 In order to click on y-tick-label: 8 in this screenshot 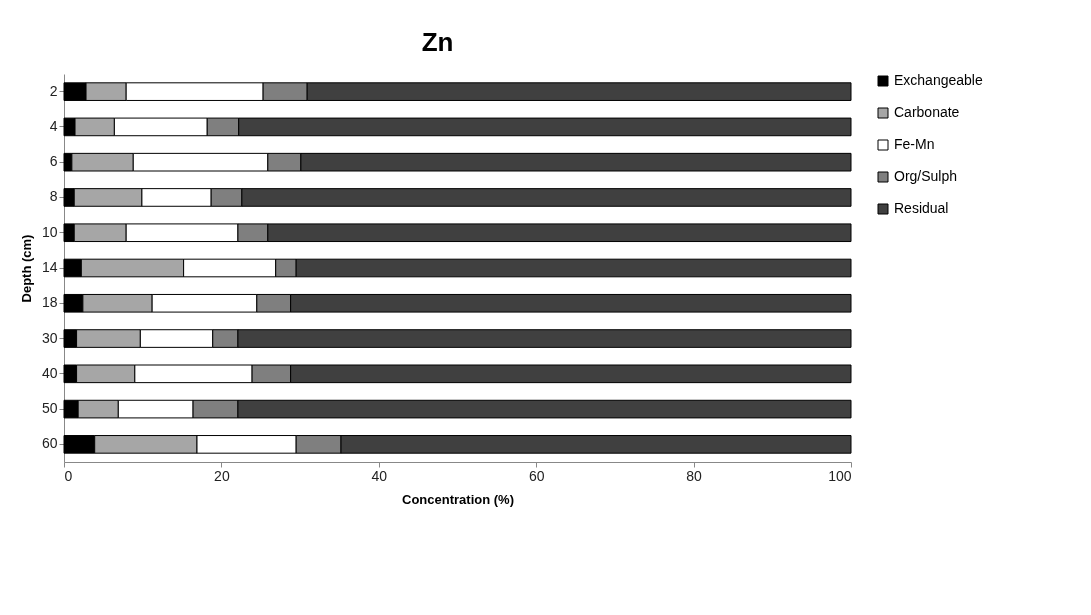, I will do `click(53, 196)`.